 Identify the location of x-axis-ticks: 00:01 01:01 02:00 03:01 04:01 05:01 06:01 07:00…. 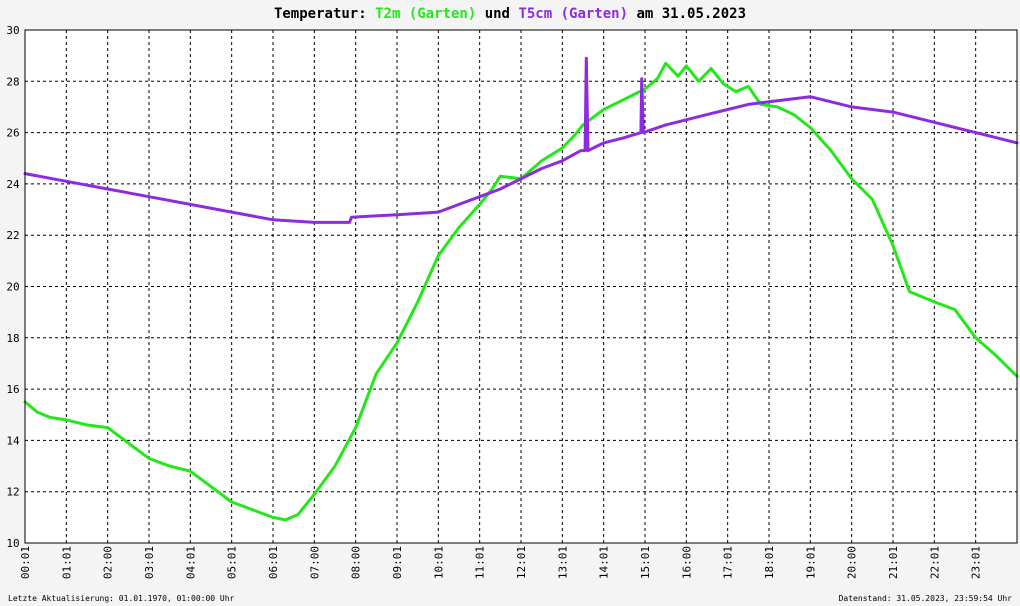
(501, 562).